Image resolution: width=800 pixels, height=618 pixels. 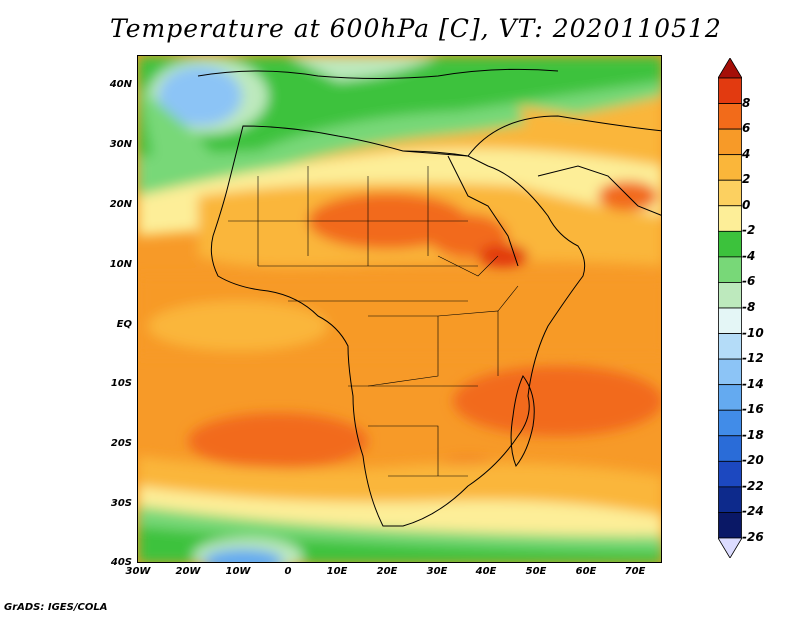 What do you see at coordinates (120, 144) in the screenshot?
I see `lat-label-30n: 30N` at bounding box center [120, 144].